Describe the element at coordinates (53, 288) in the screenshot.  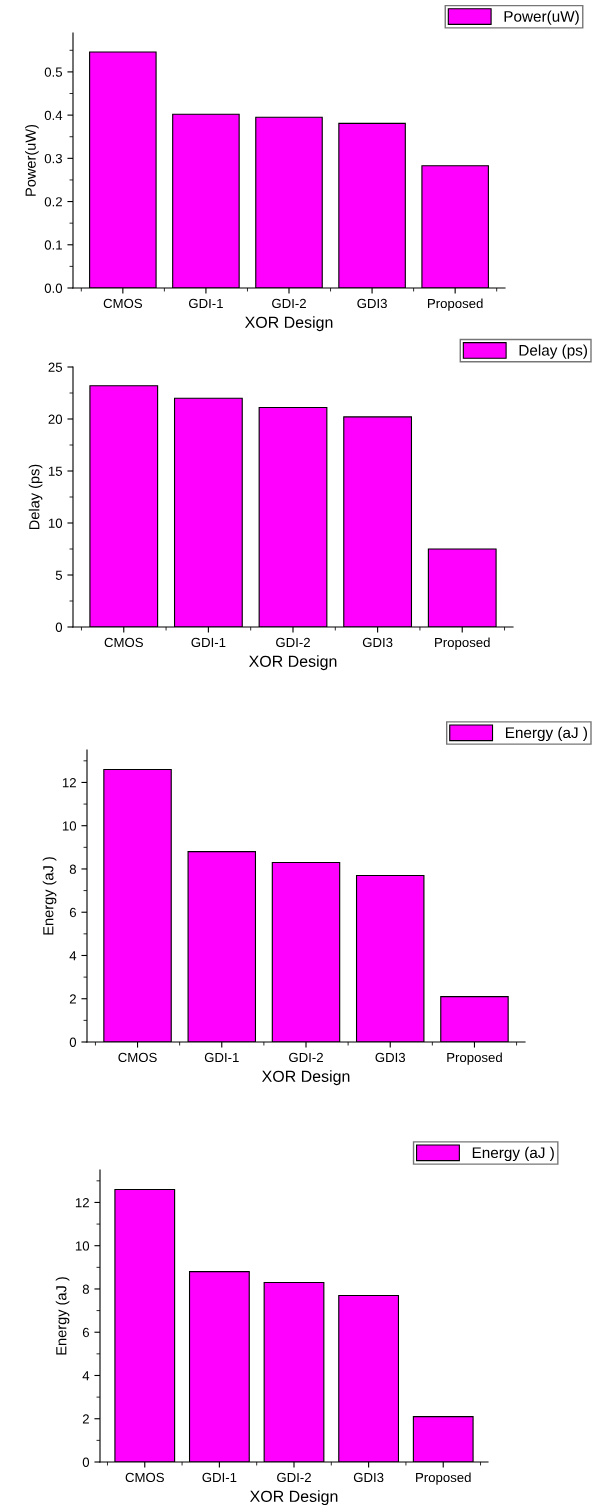
I see `y-tick-label: 0.0` at that location.